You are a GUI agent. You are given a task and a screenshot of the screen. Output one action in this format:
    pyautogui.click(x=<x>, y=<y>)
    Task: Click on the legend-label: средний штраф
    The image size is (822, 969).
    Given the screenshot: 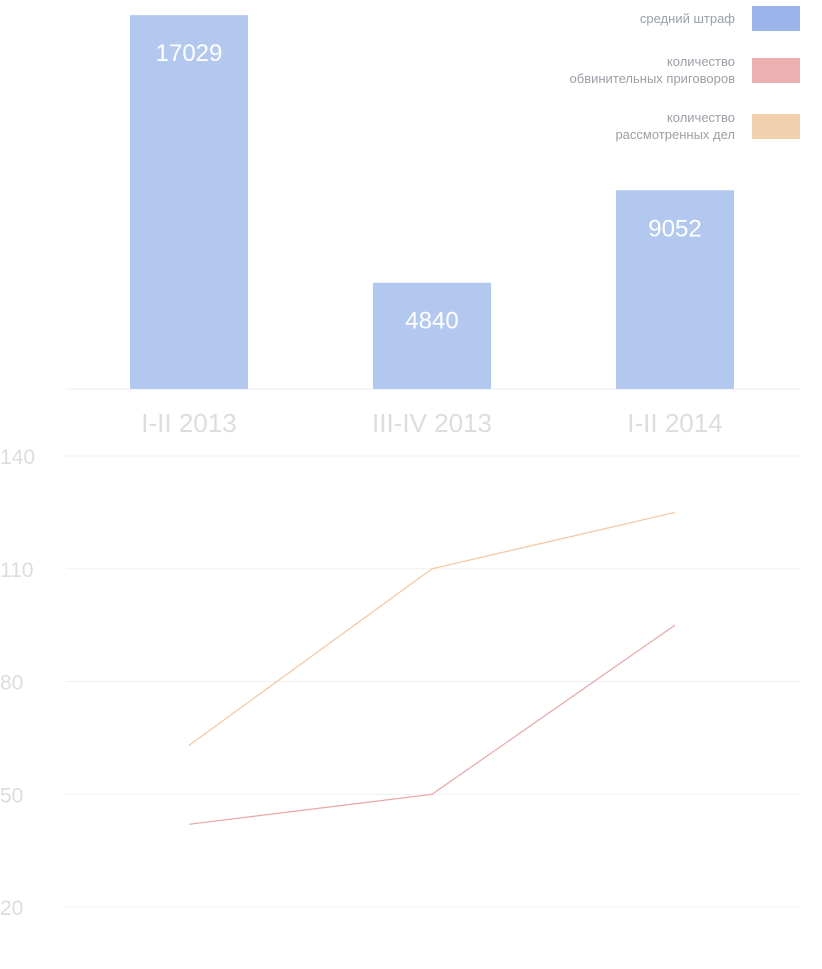 What is the action you would take?
    pyautogui.click(x=687, y=18)
    